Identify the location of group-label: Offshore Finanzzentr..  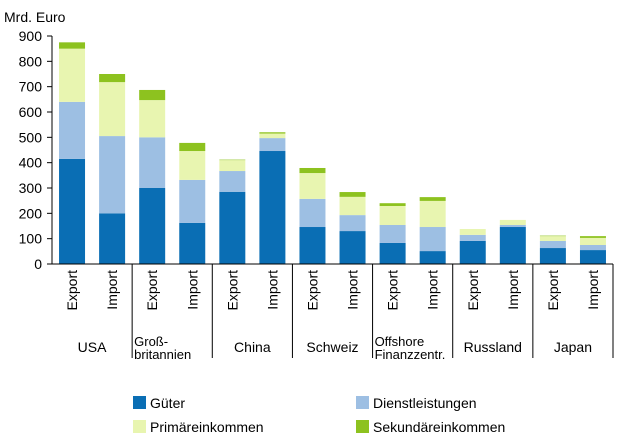
(410, 348).